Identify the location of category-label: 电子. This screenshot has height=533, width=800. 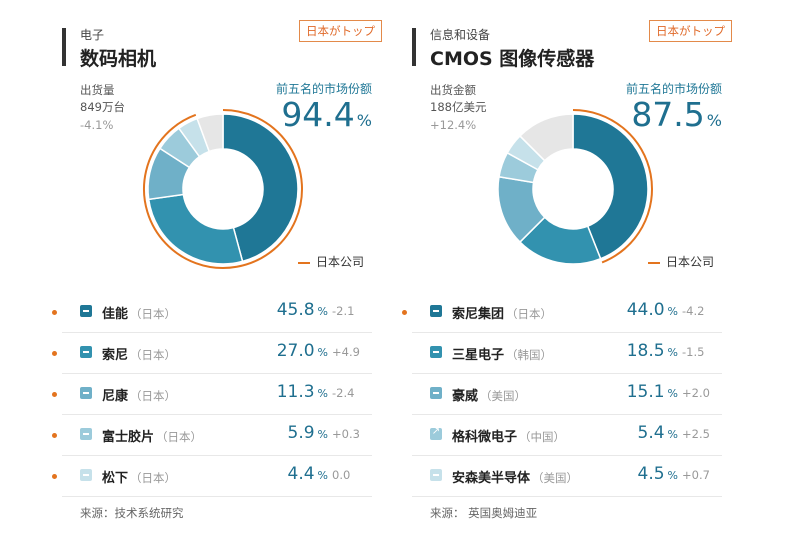
(92, 35).